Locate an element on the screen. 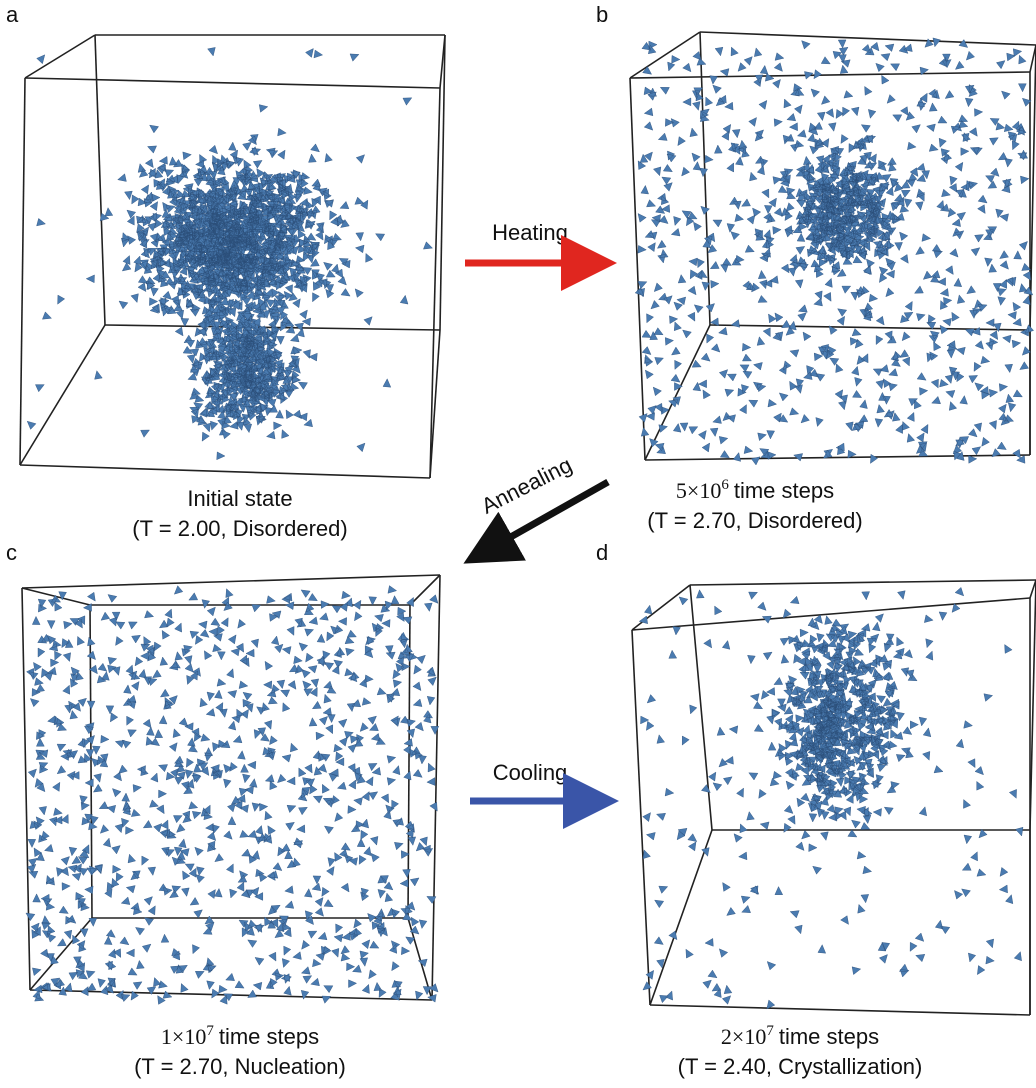 This screenshot has height=1088, width=1036. caption-base: 2×10 is located at coordinates (743, 1036).